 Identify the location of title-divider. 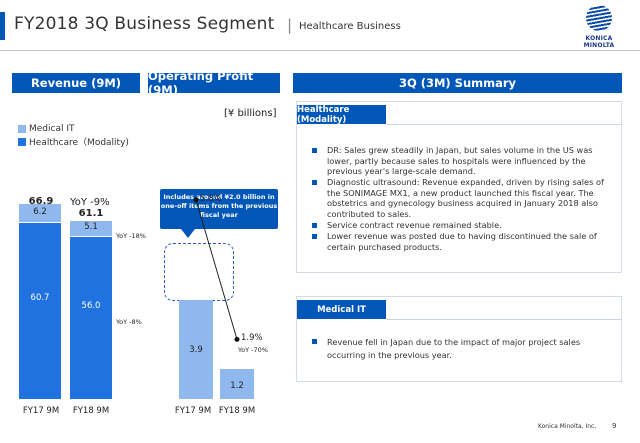
(320, 50).